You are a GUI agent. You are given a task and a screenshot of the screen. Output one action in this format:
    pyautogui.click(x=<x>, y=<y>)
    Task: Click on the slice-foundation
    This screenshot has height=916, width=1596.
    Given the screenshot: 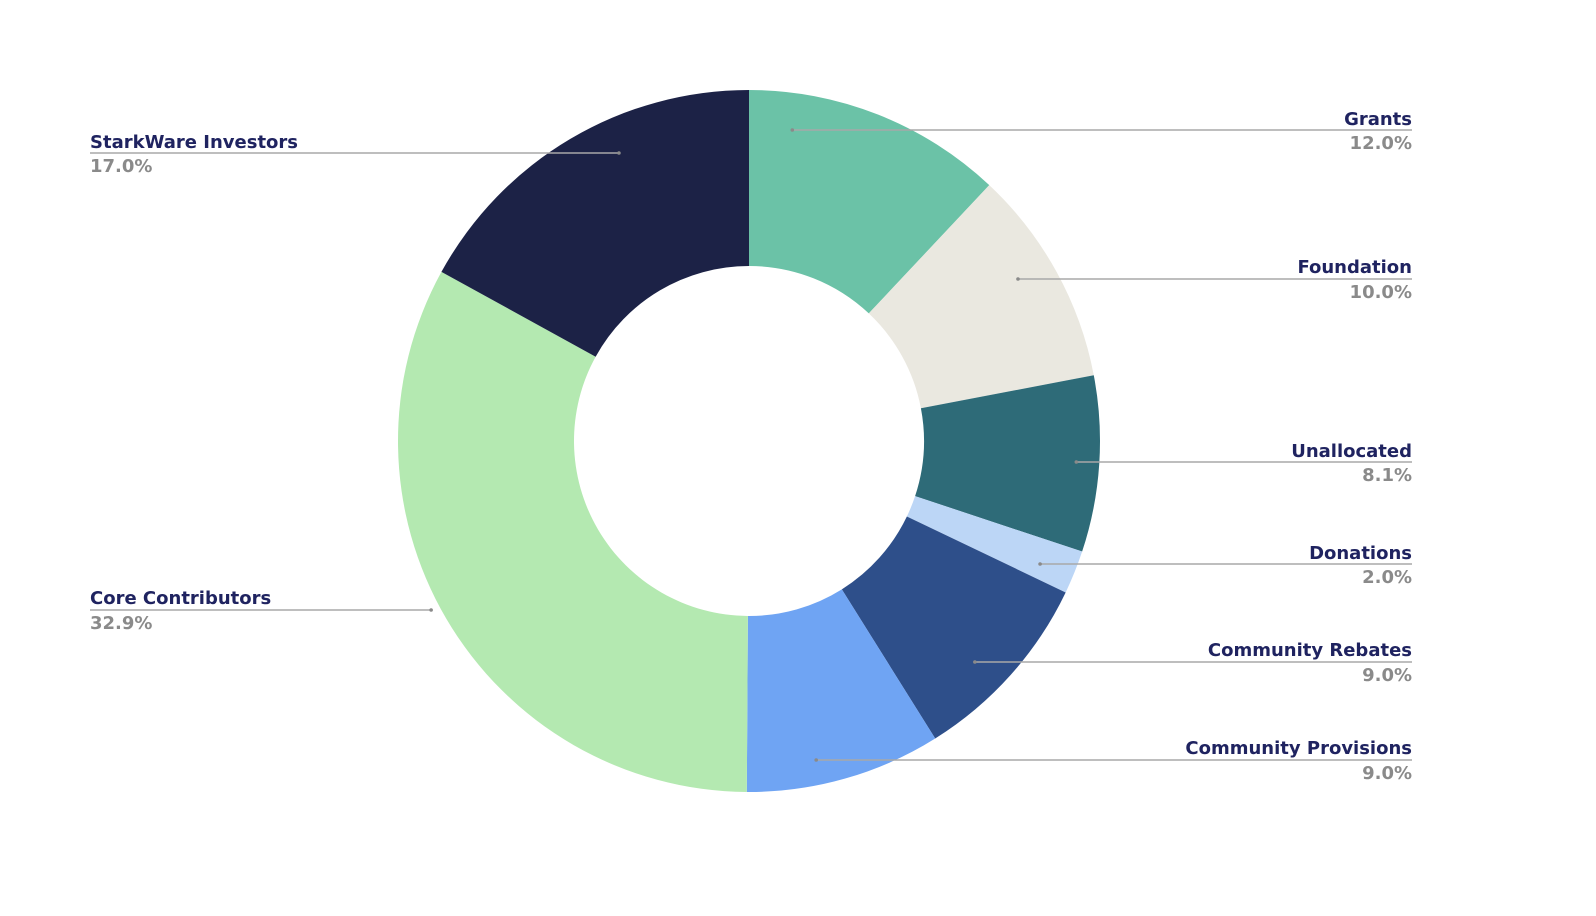 What is the action you would take?
    pyautogui.click(x=981, y=297)
    